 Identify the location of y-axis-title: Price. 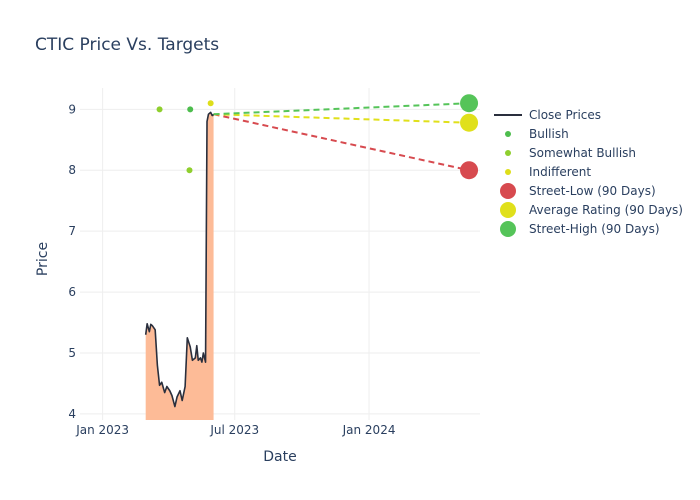
(43, 259).